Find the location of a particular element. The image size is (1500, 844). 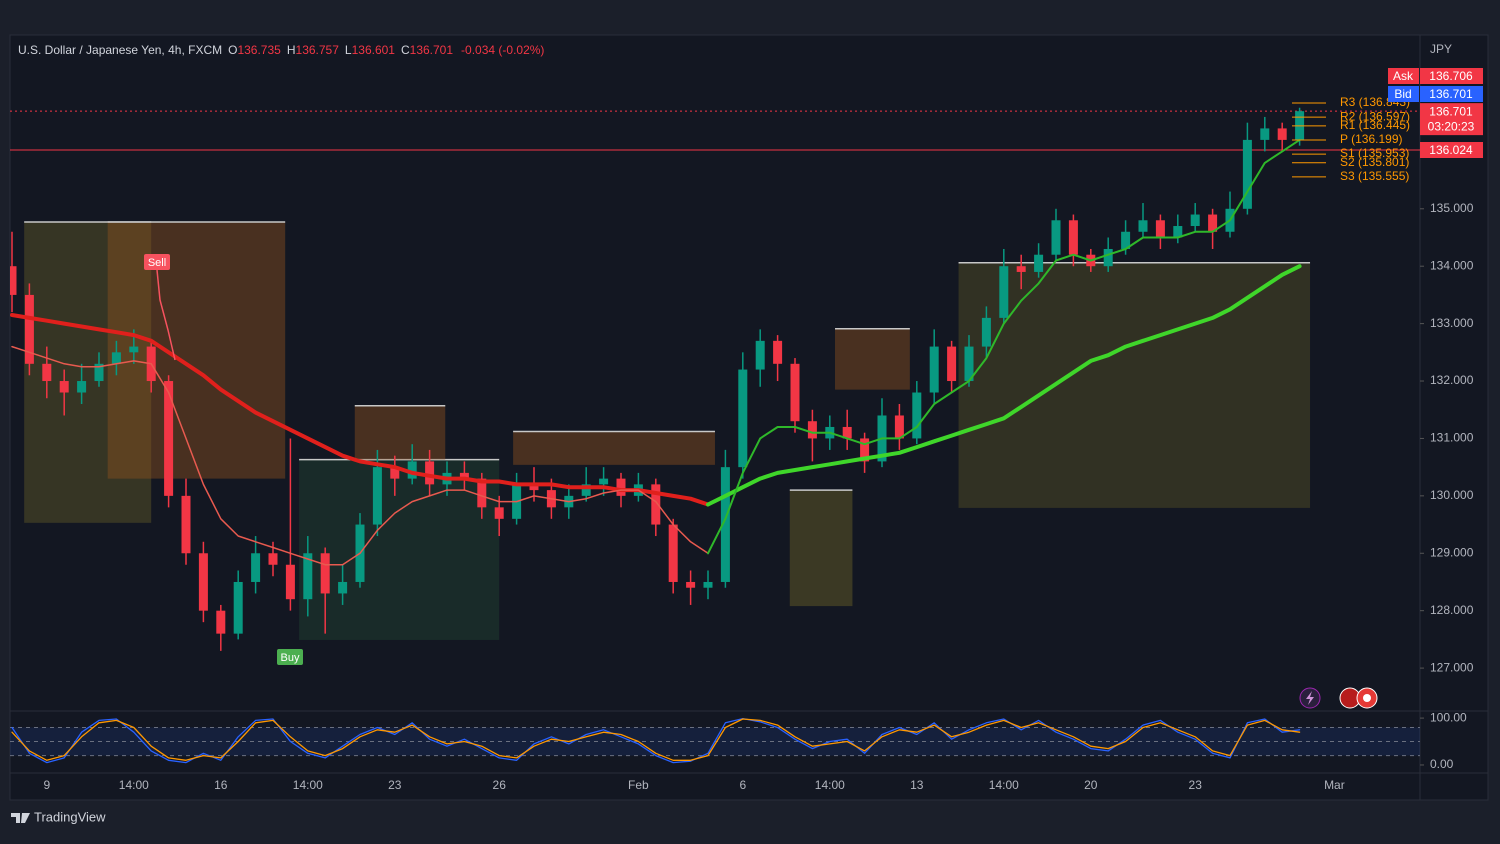

pivot-label: R2 (136.597) is located at coordinates (1375, 116).